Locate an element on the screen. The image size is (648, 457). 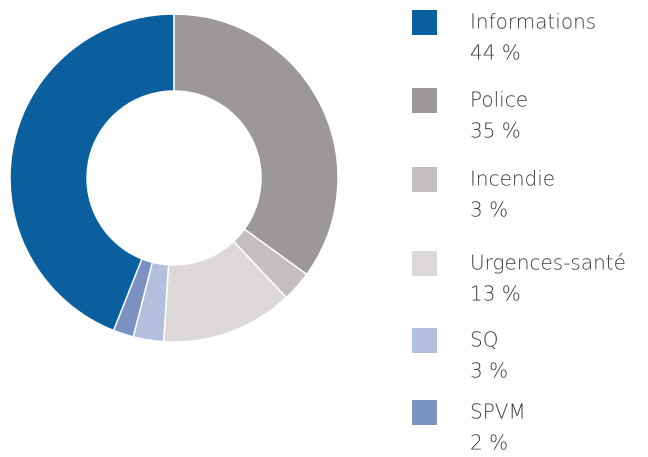
legend-value: 35 % is located at coordinates (495, 131).